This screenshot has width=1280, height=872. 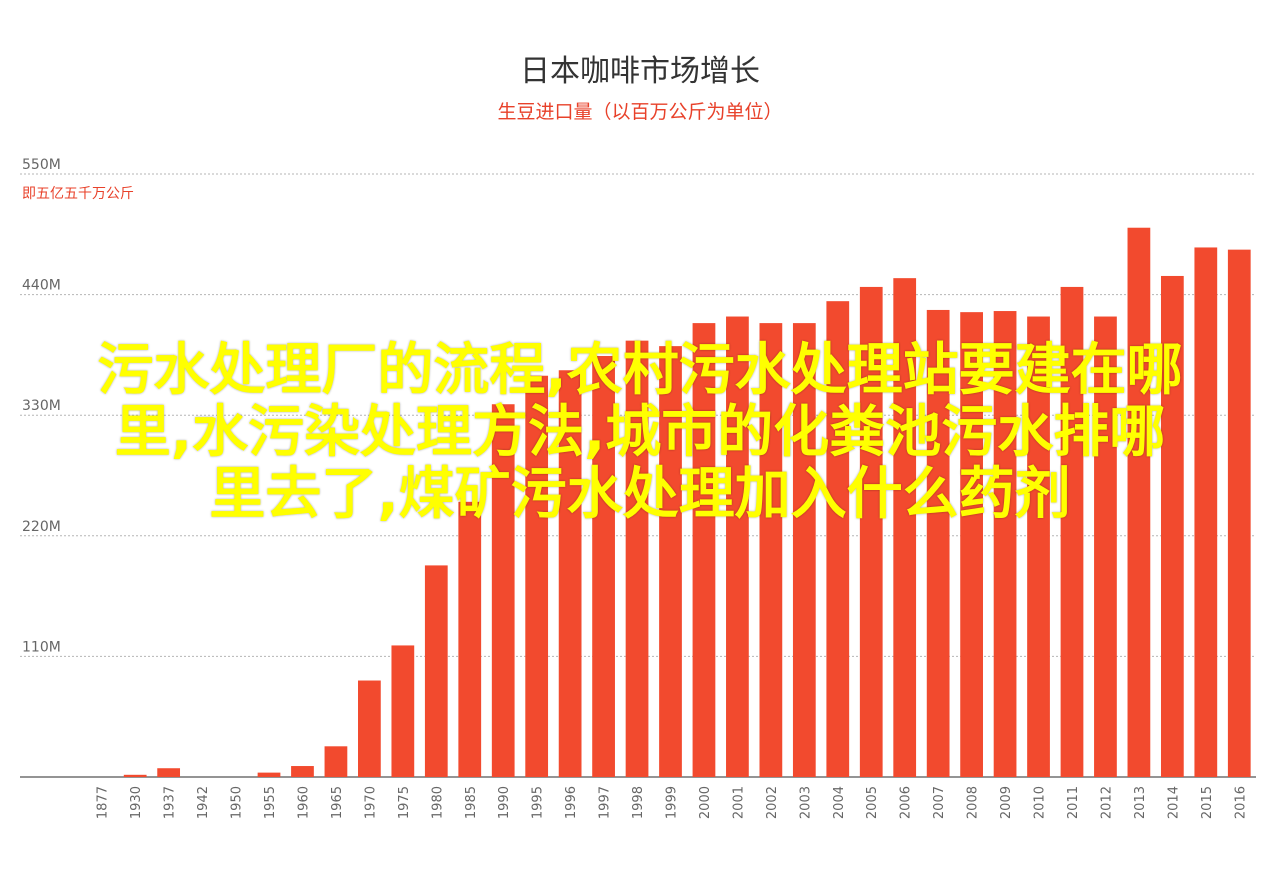 What do you see at coordinates (705, 802) in the screenshot?
I see `x-tick-label: 2000` at bounding box center [705, 802].